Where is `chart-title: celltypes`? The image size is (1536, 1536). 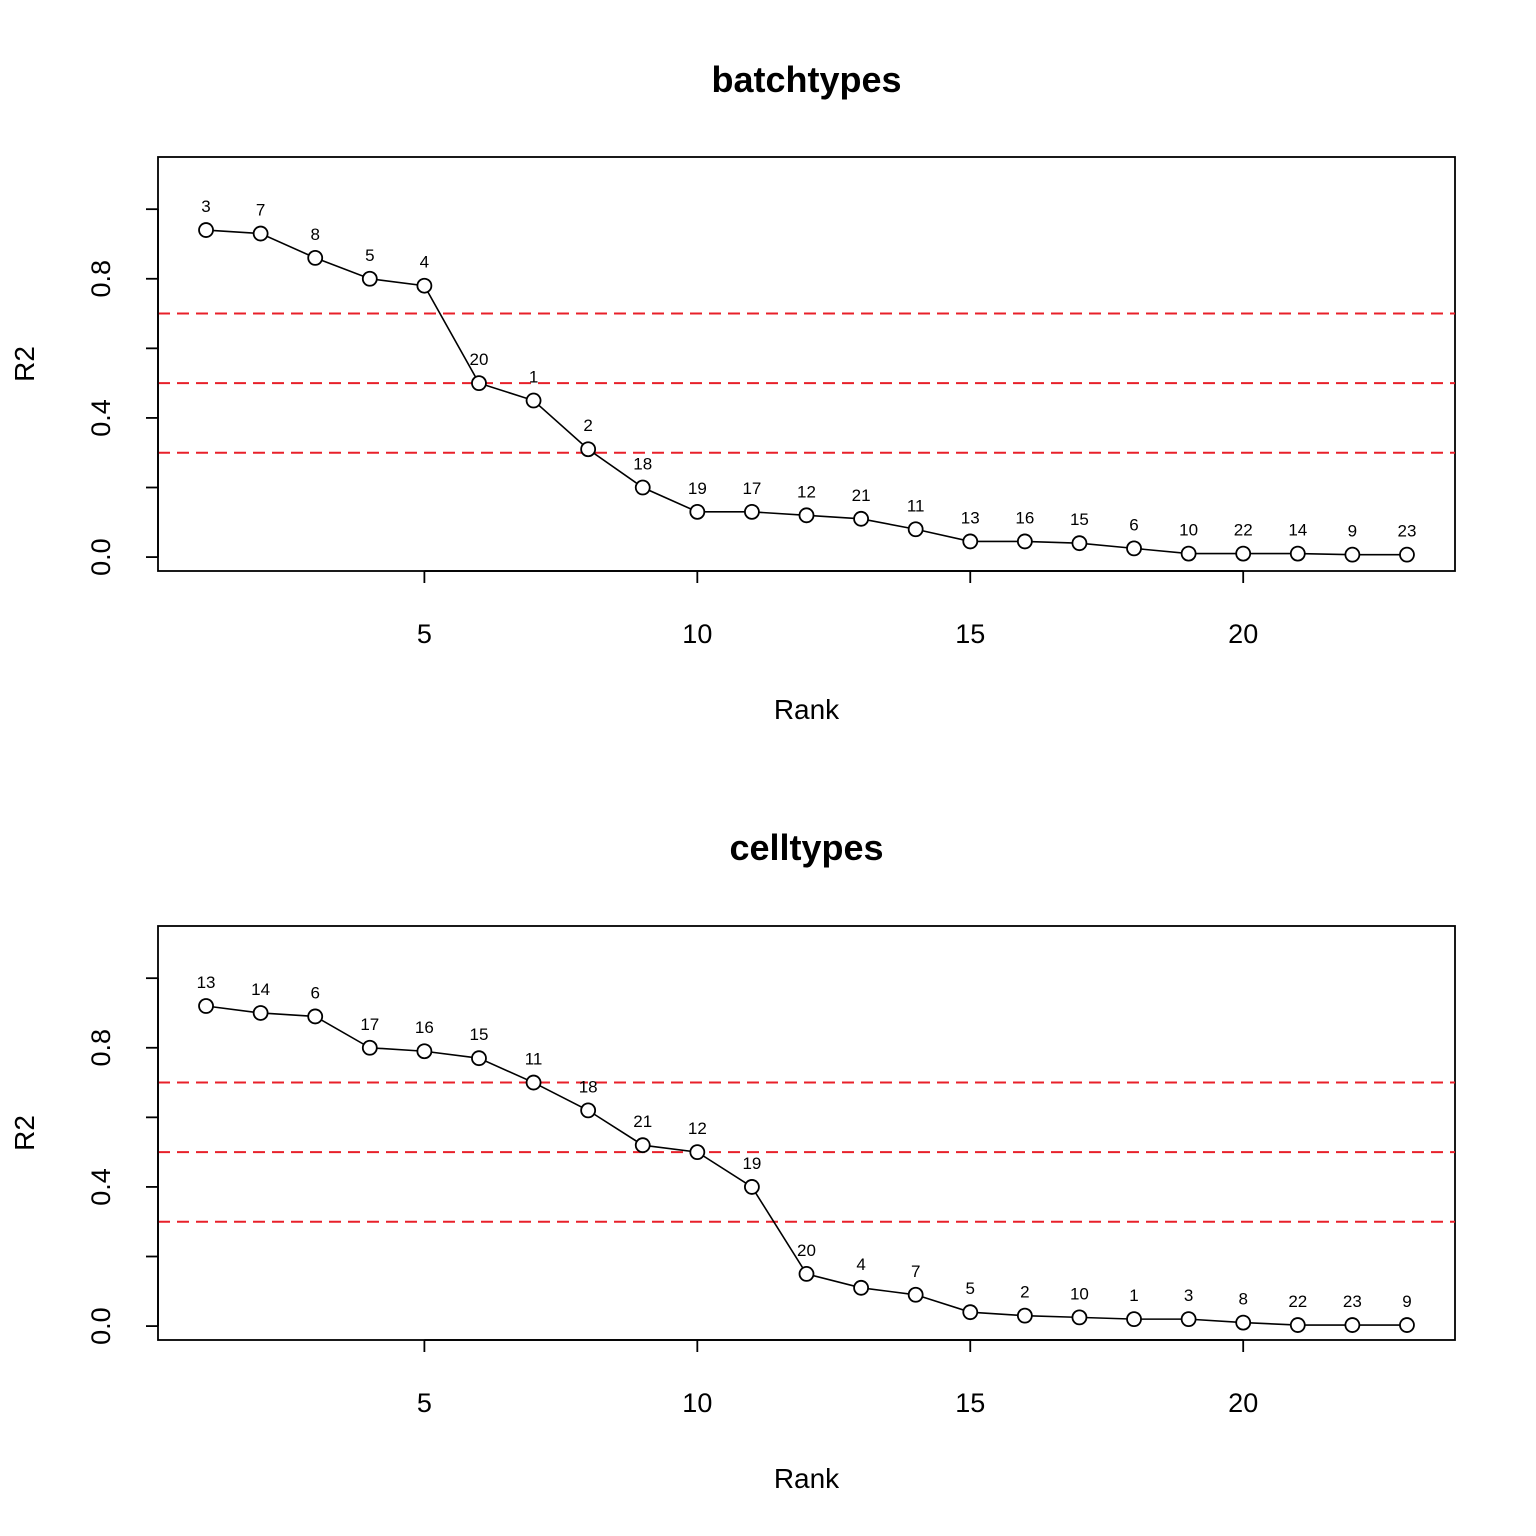 chart-title: celltypes is located at coordinates (806, 847).